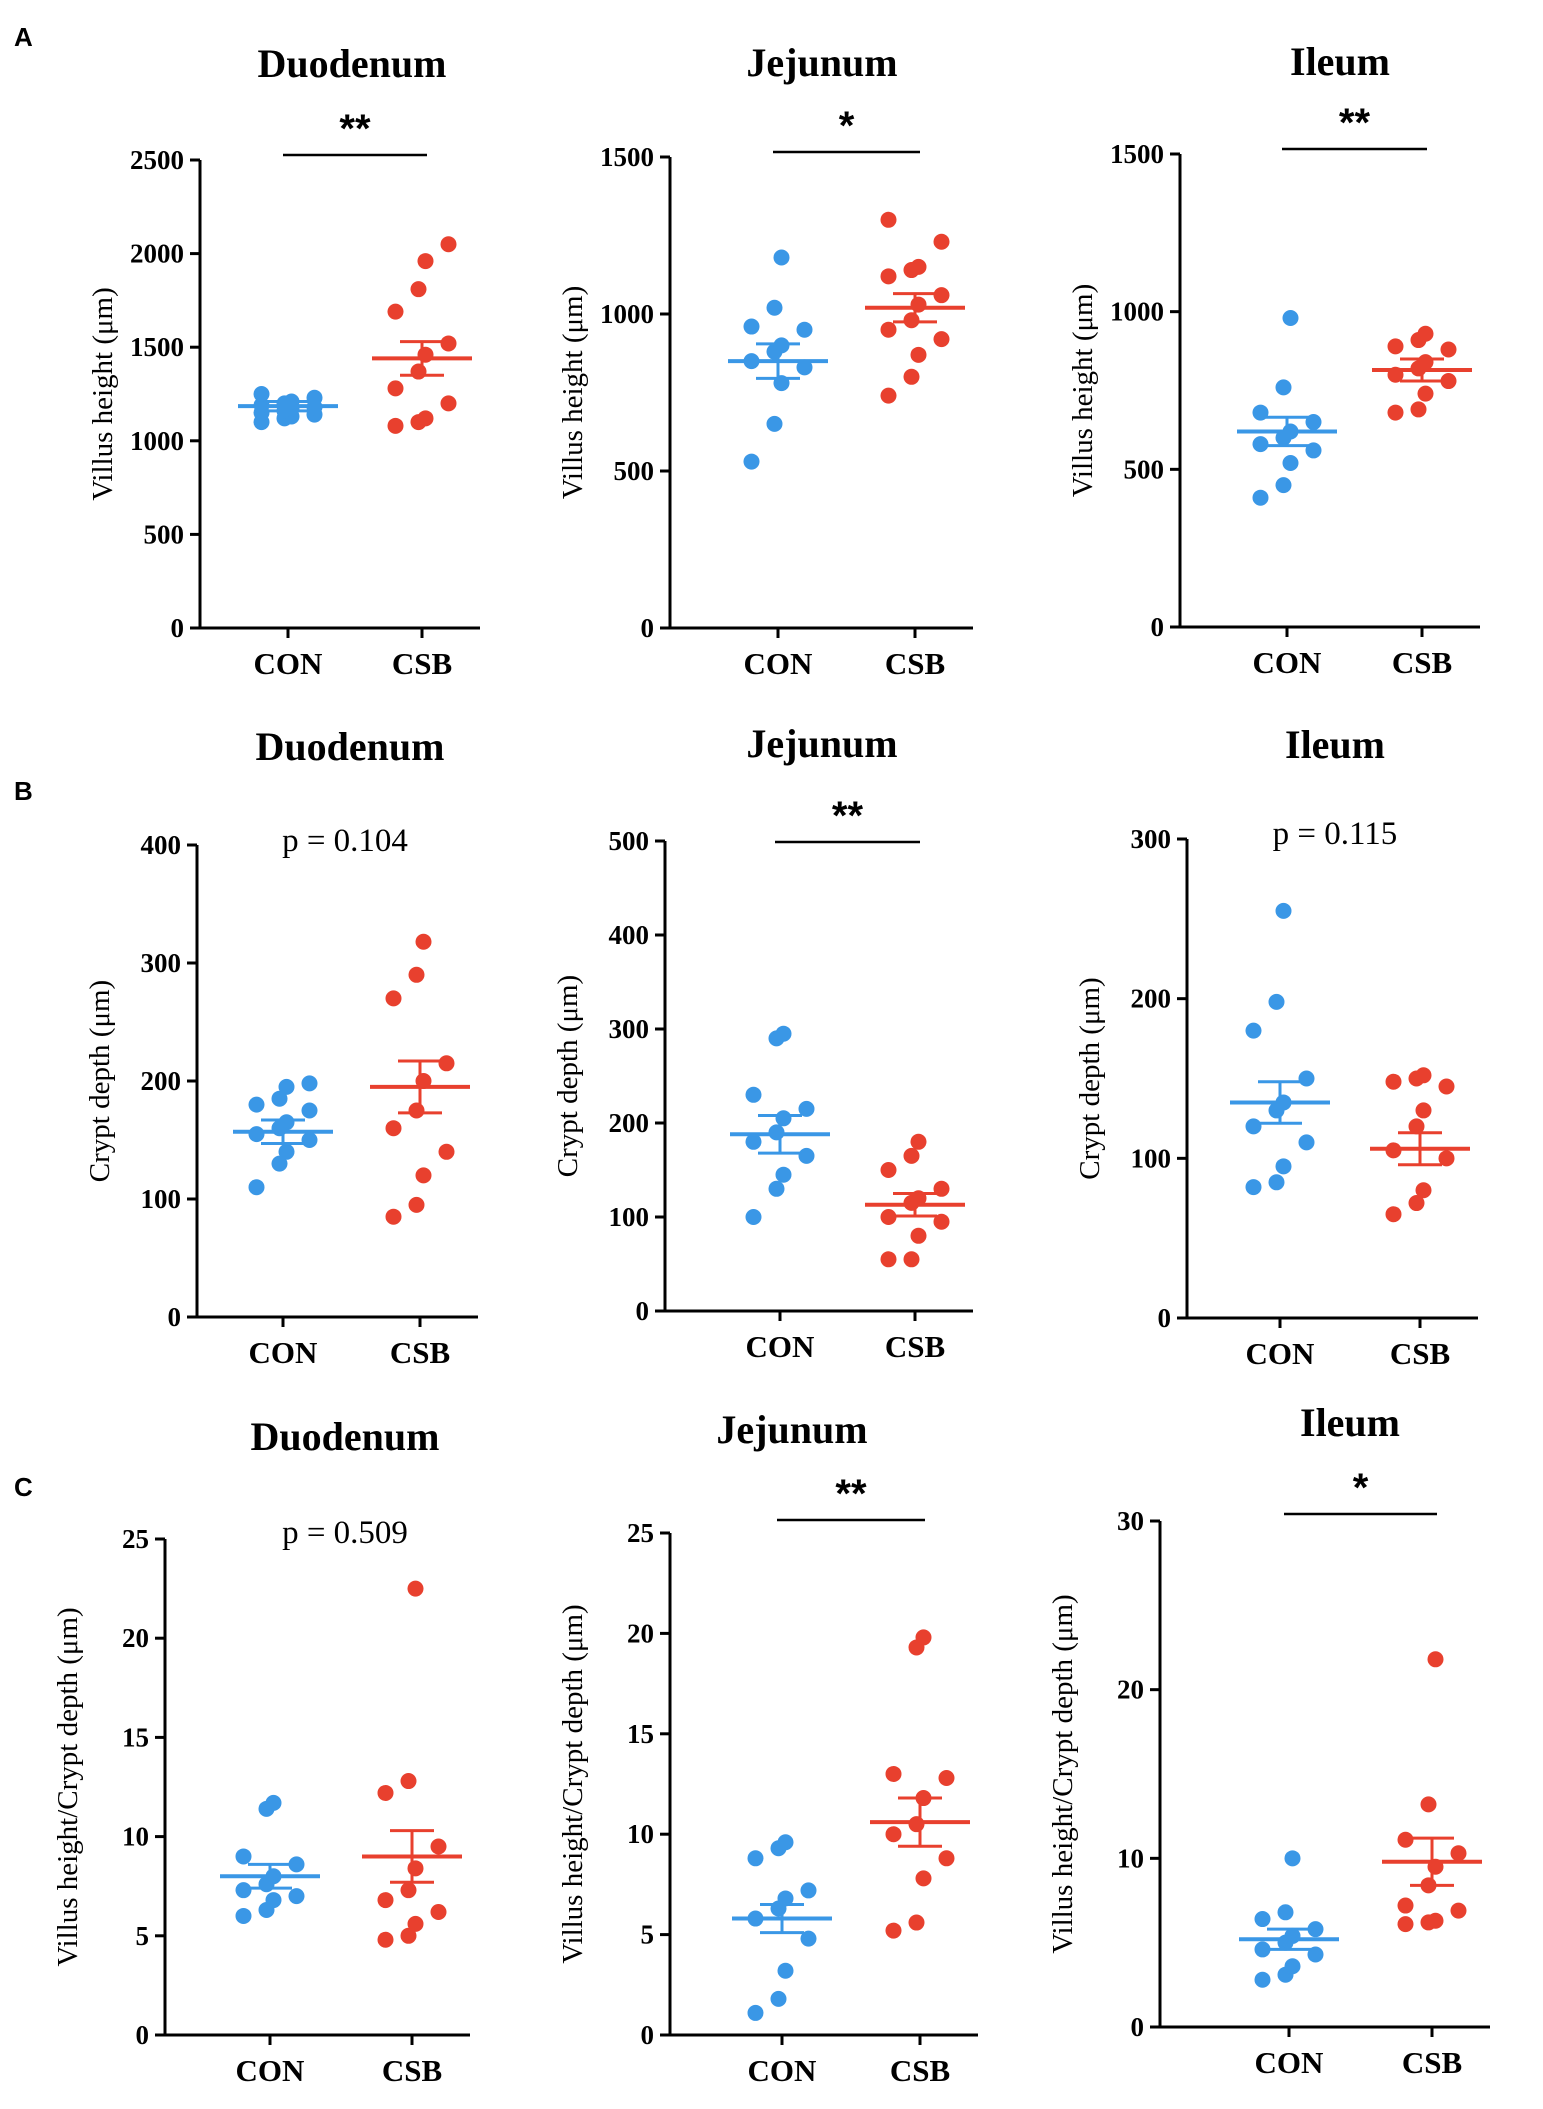 The width and height of the screenshot is (1543, 2109). Describe the element at coordinates (1340, 61) in the screenshot. I see `chart-title: Ileum` at that location.